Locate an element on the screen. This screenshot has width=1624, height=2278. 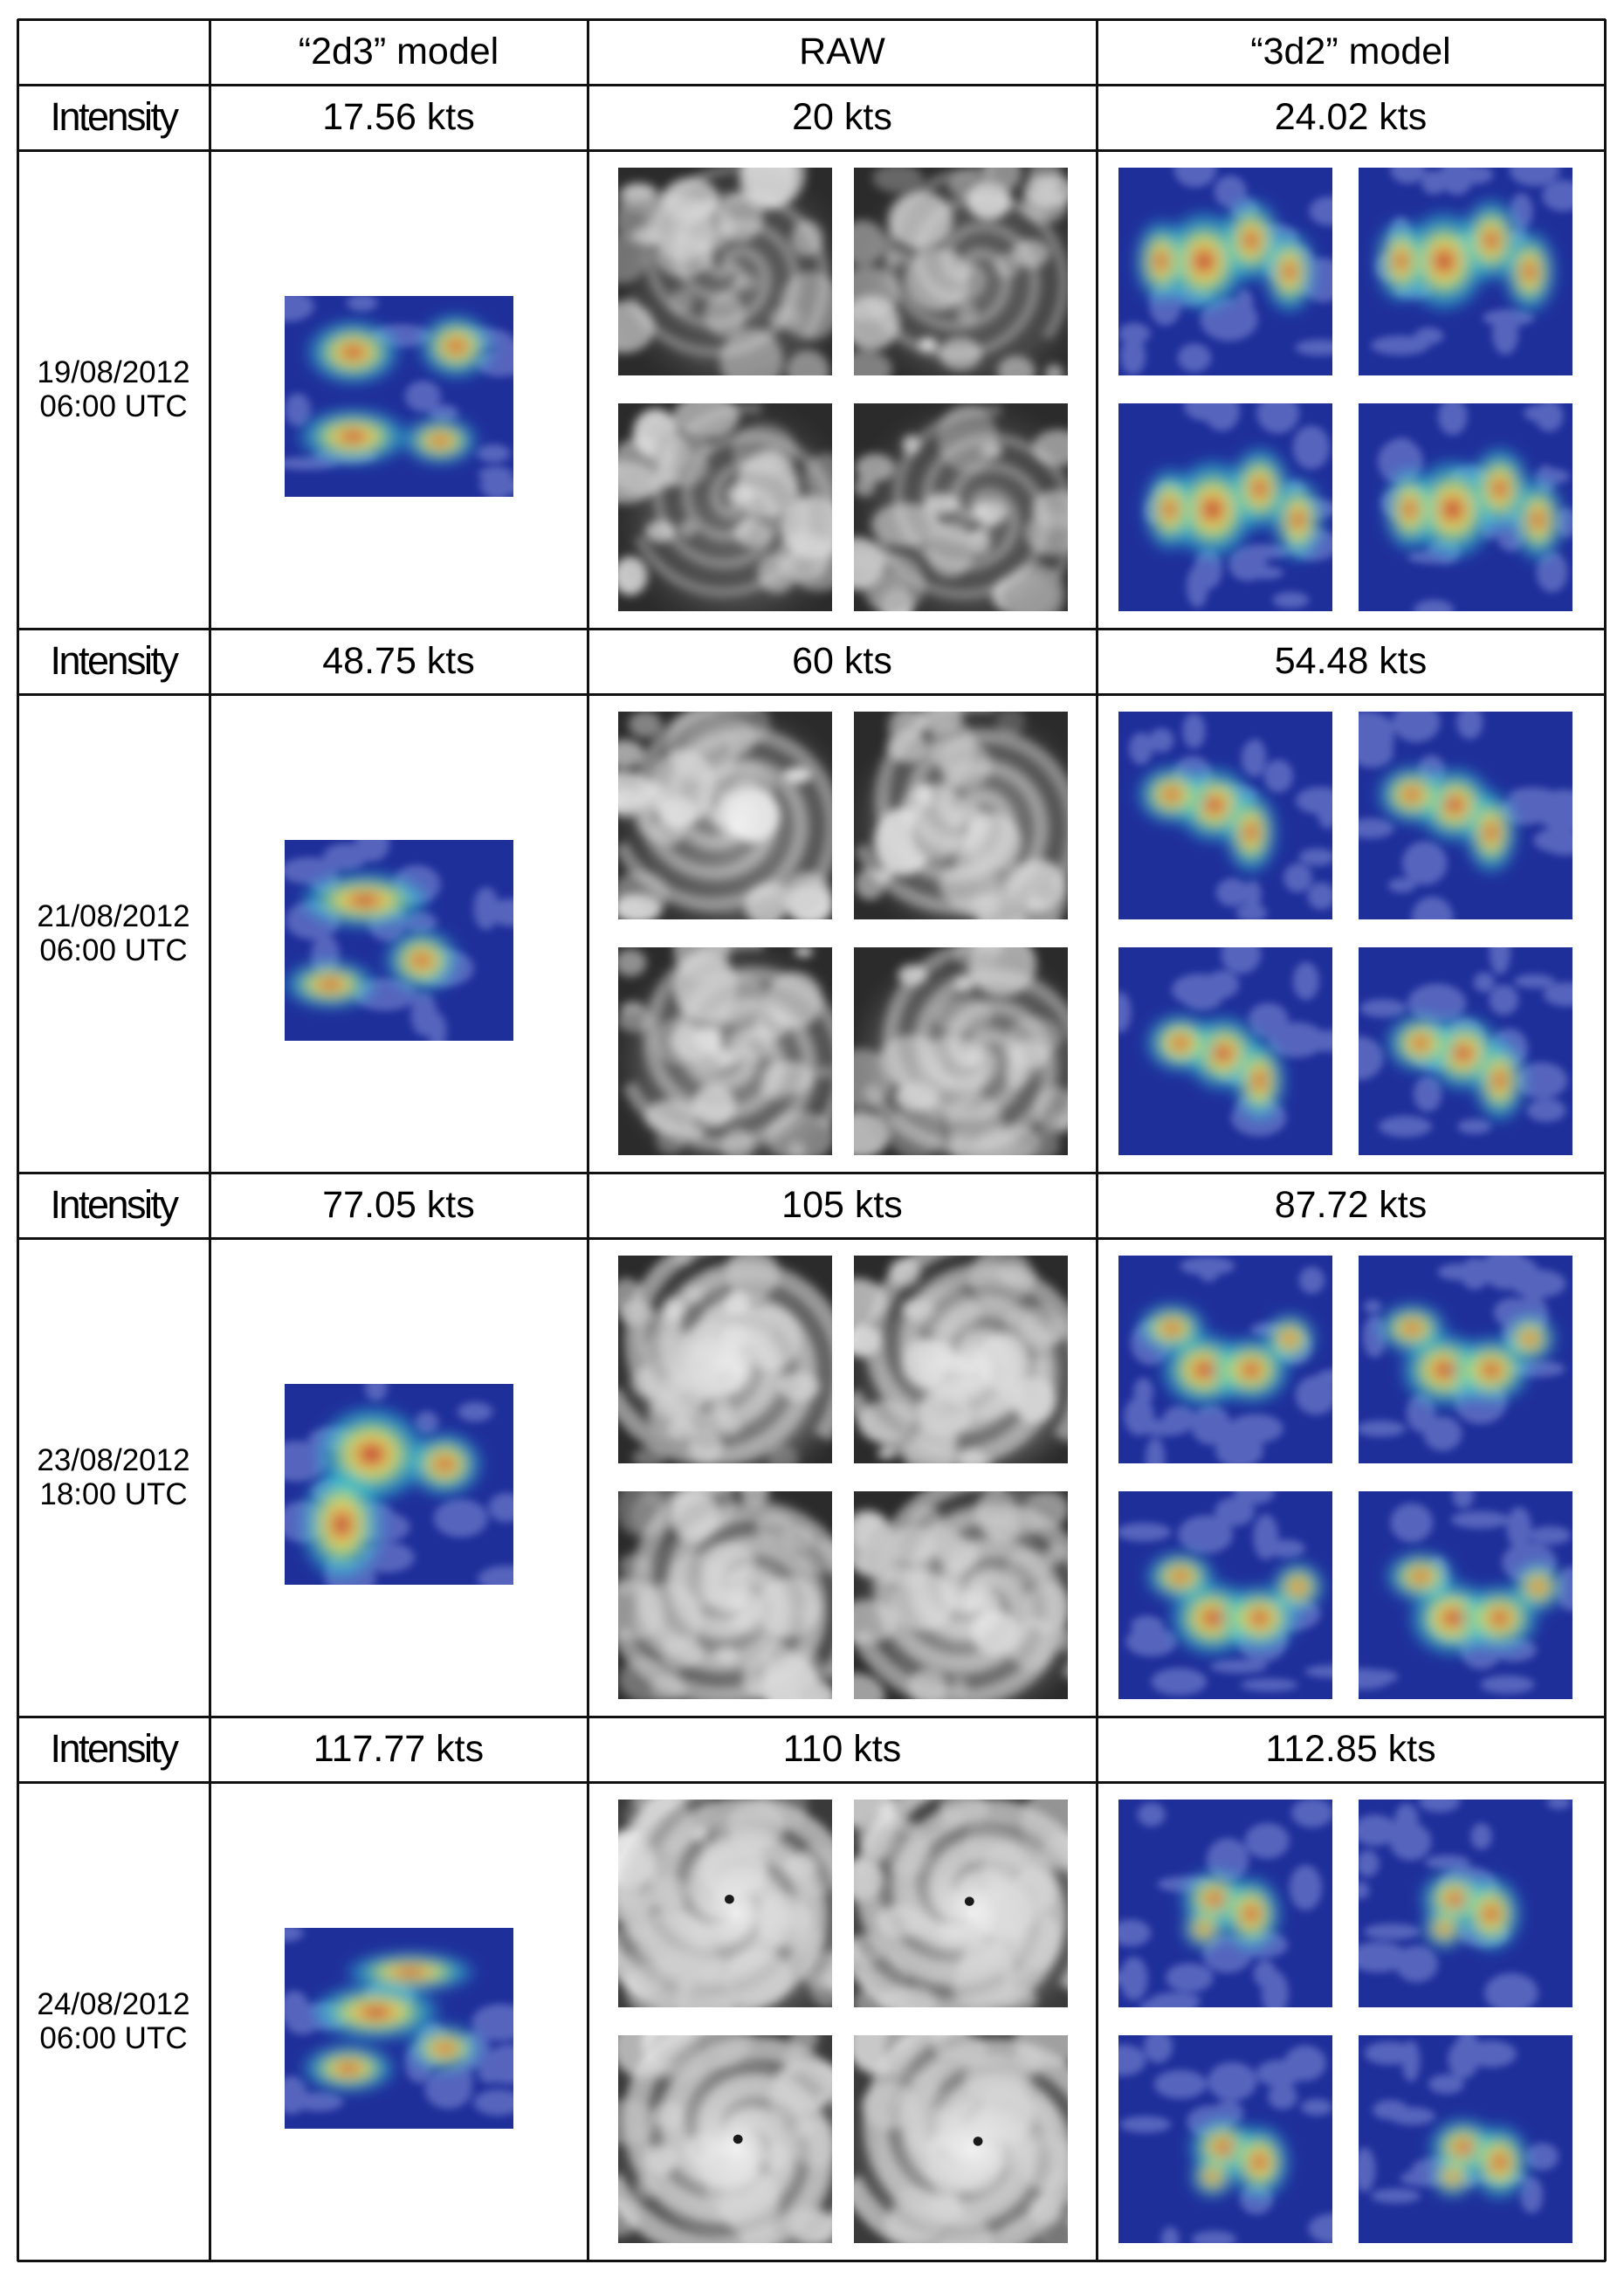
intensity-3d2-value: 54.48 kts is located at coordinates (1351, 661).